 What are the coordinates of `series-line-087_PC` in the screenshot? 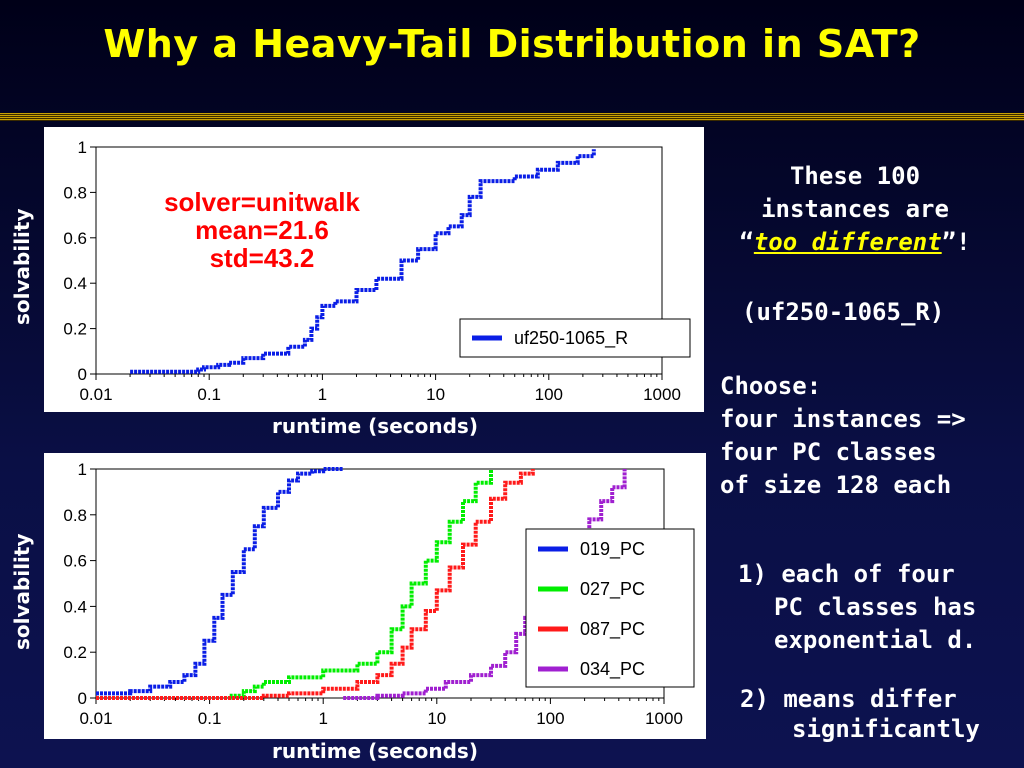 It's located at (315, 584).